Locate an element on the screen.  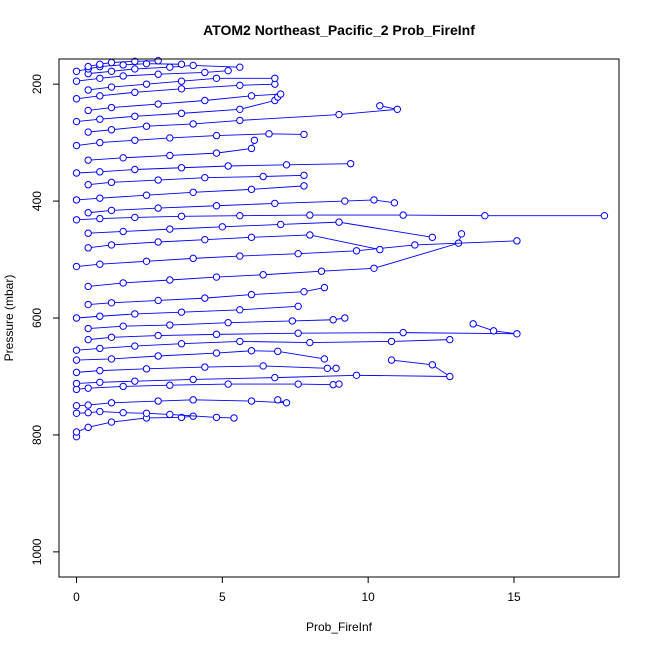
x-axis-label: Prob_FireInf is located at coordinates (339, 627).